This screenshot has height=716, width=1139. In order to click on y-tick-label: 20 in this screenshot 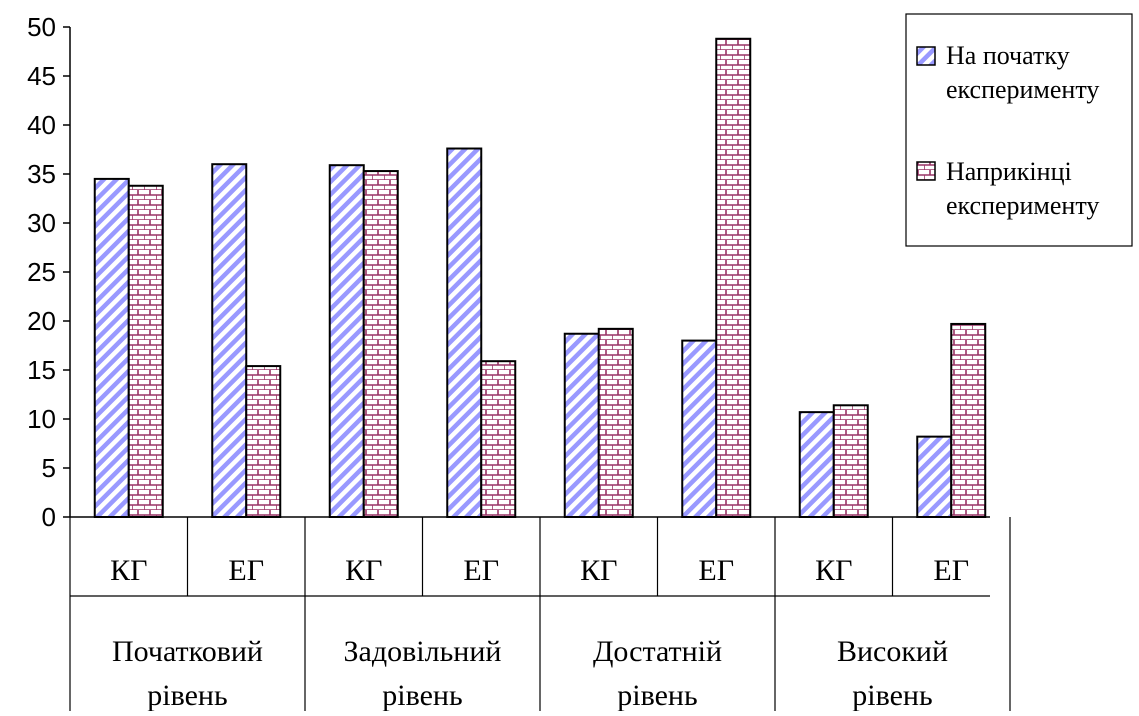, I will do `click(41, 321)`.